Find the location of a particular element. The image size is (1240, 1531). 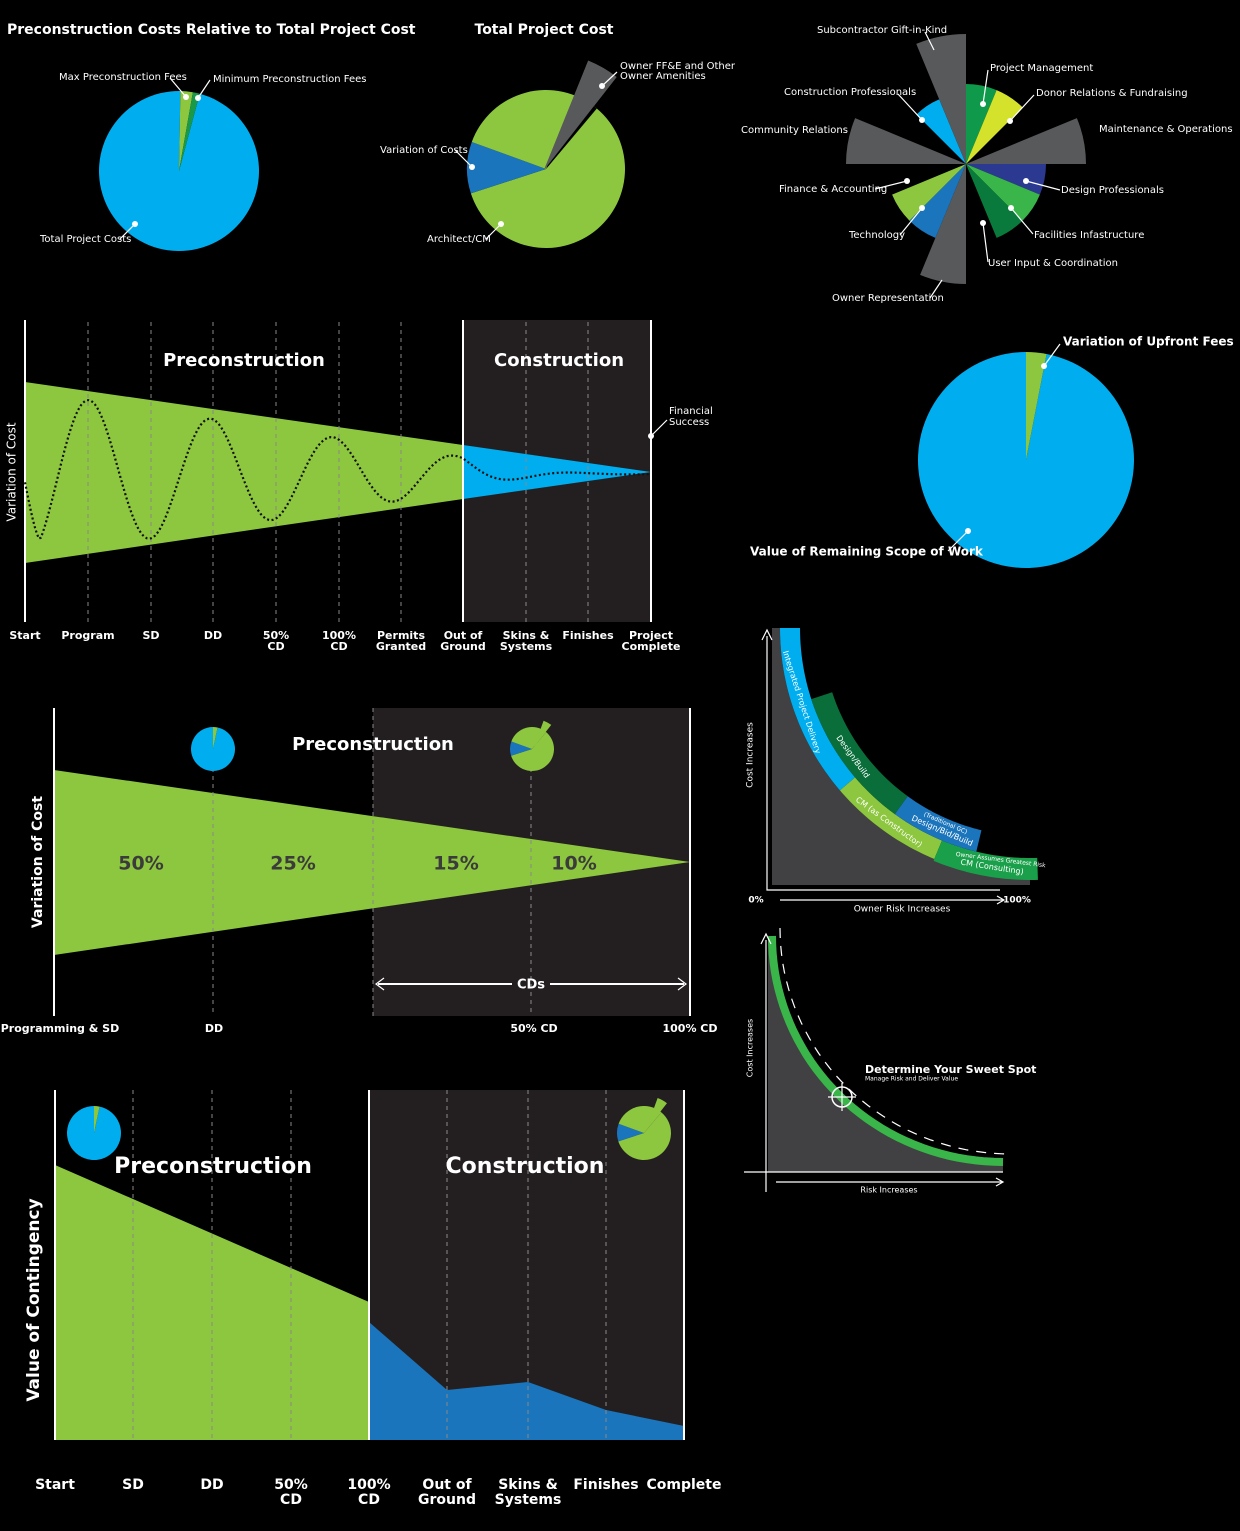

annotation: Success is located at coordinates (689, 422).